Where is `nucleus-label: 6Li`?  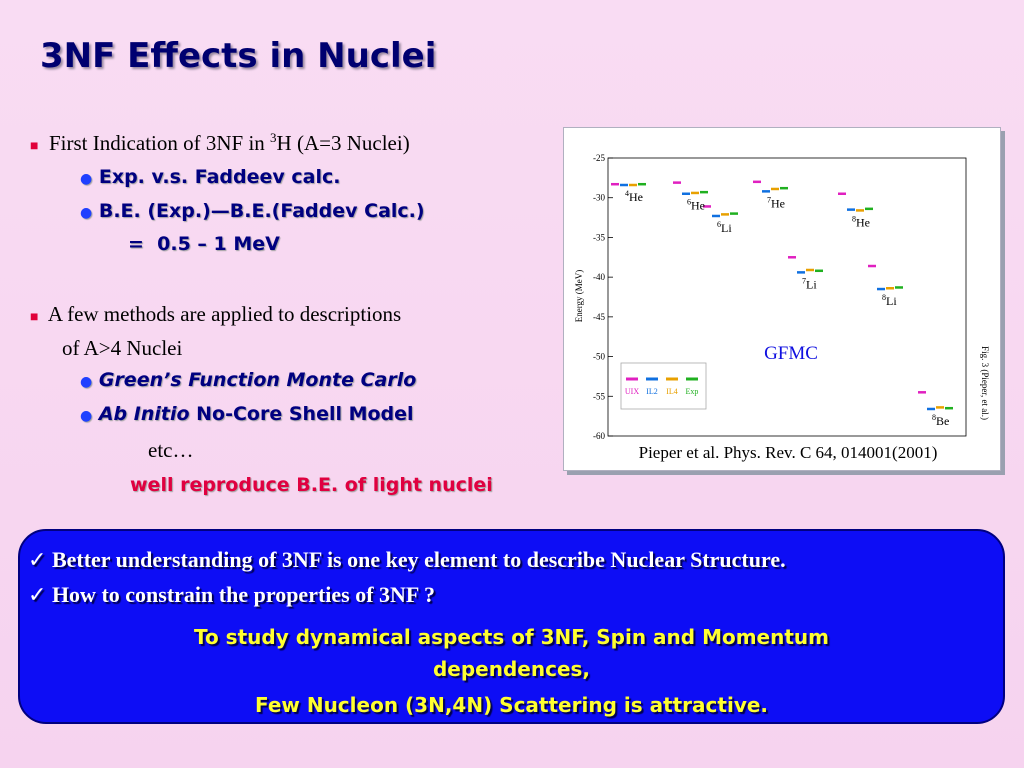
nucleus-label: 6Li is located at coordinates (724, 227).